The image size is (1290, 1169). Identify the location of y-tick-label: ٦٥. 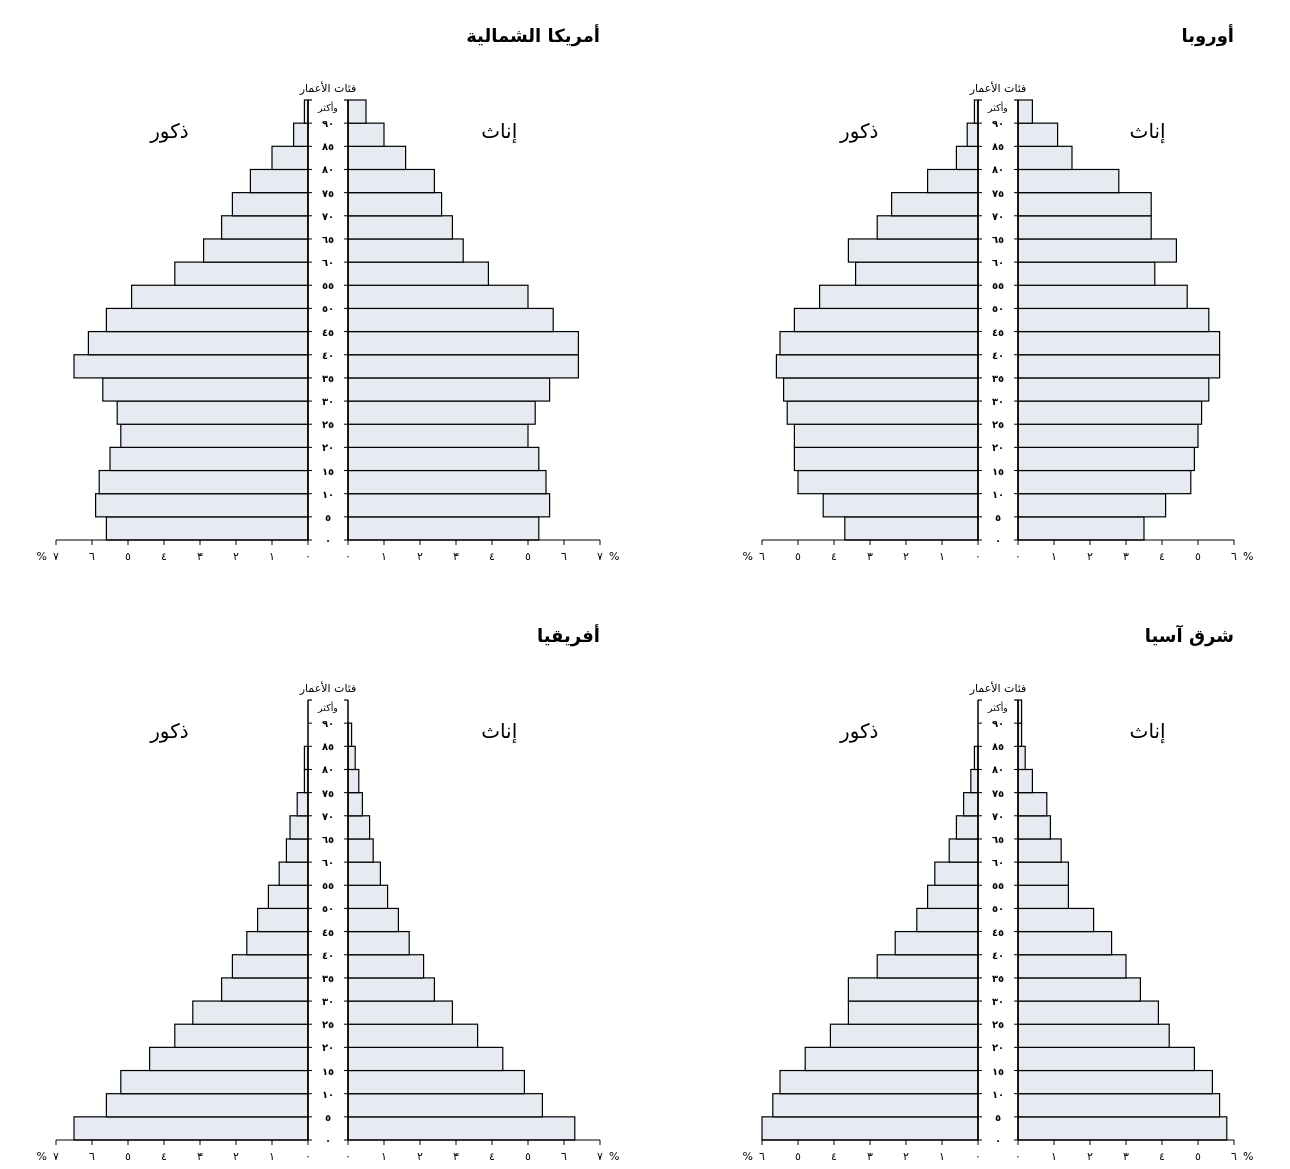
(998, 239).